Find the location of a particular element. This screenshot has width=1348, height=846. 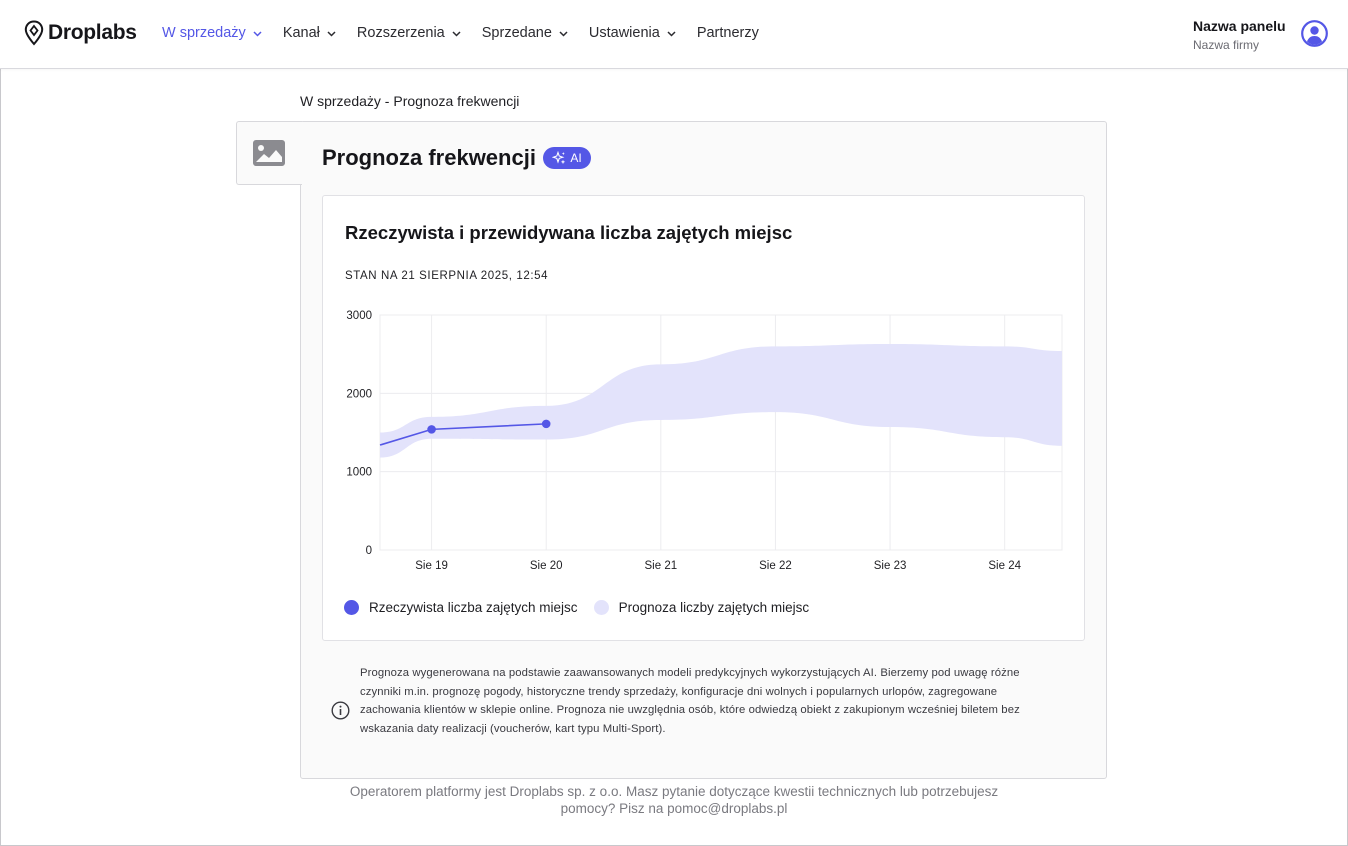

nav-item-4: Ustawienia is located at coordinates (633, 33).